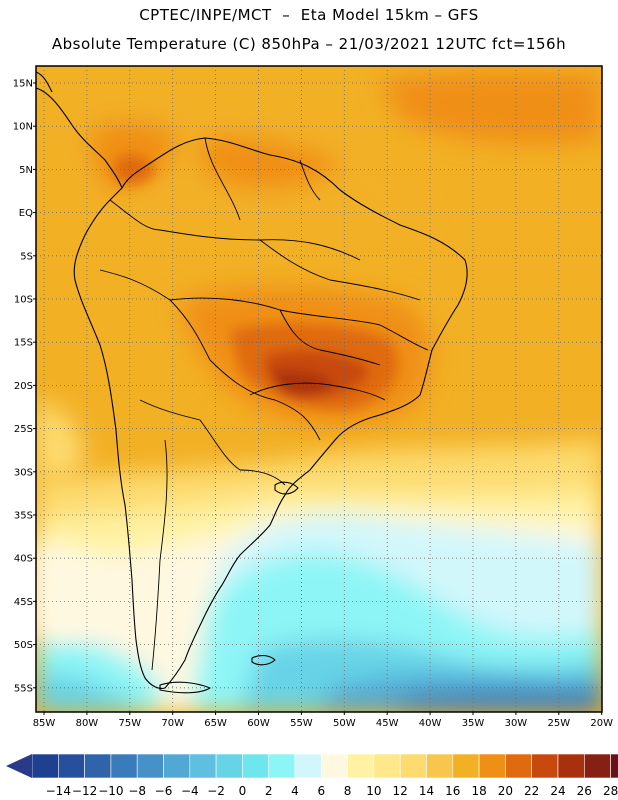 This screenshot has width=618, height=800. What do you see at coordinates (344, 723) in the screenshot?
I see `lon-label: 50W` at bounding box center [344, 723].